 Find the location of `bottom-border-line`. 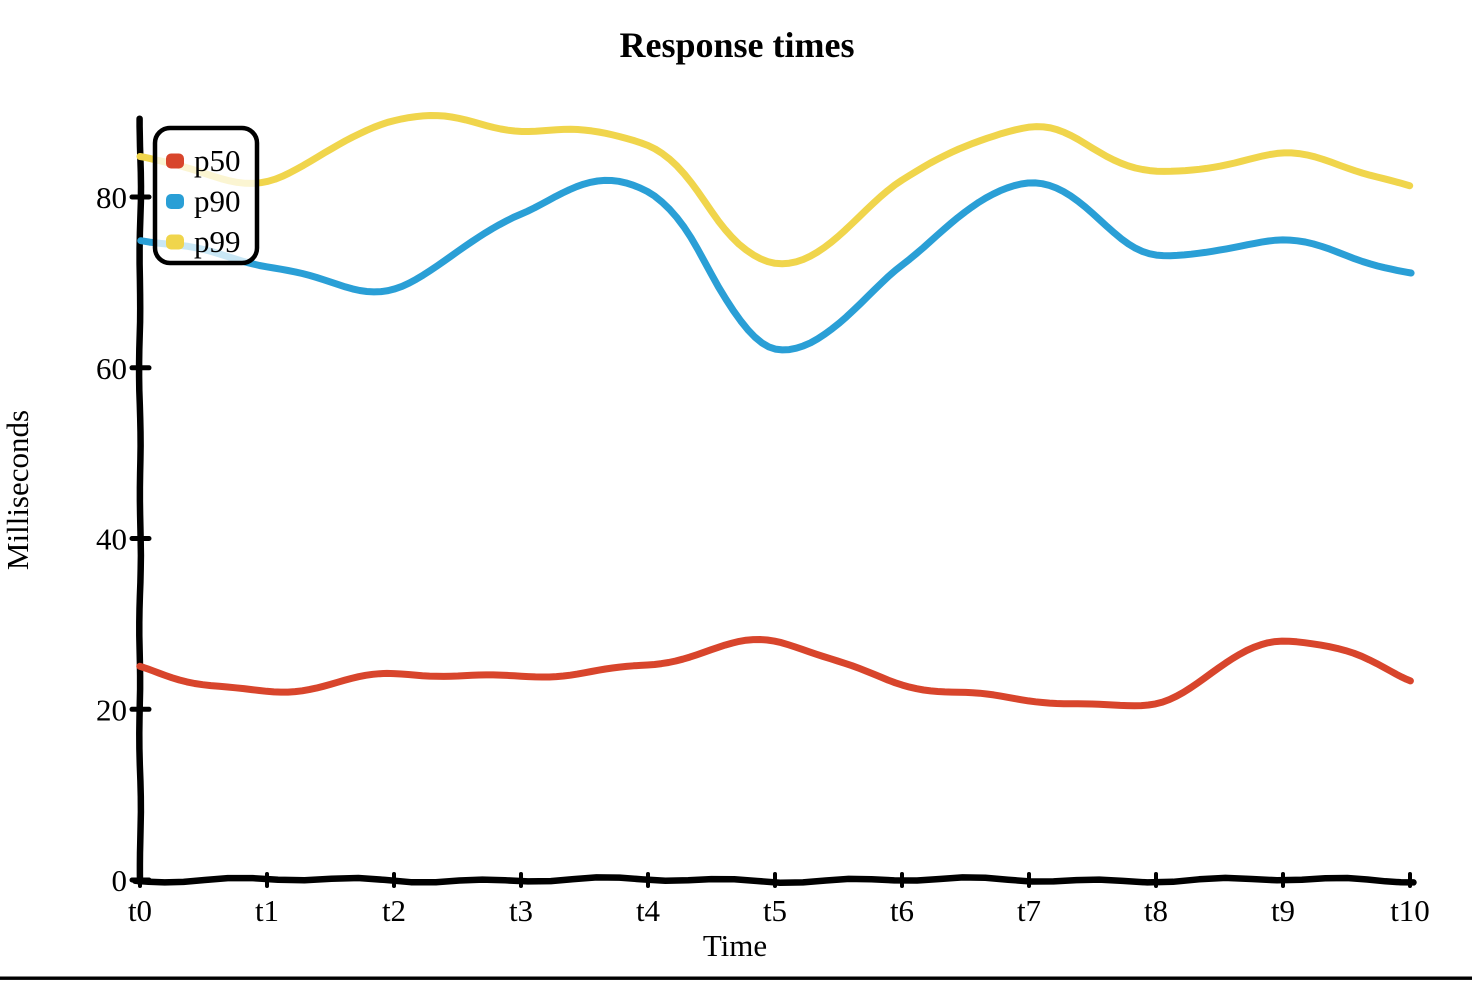

bottom-border-line is located at coordinates (736, 978).